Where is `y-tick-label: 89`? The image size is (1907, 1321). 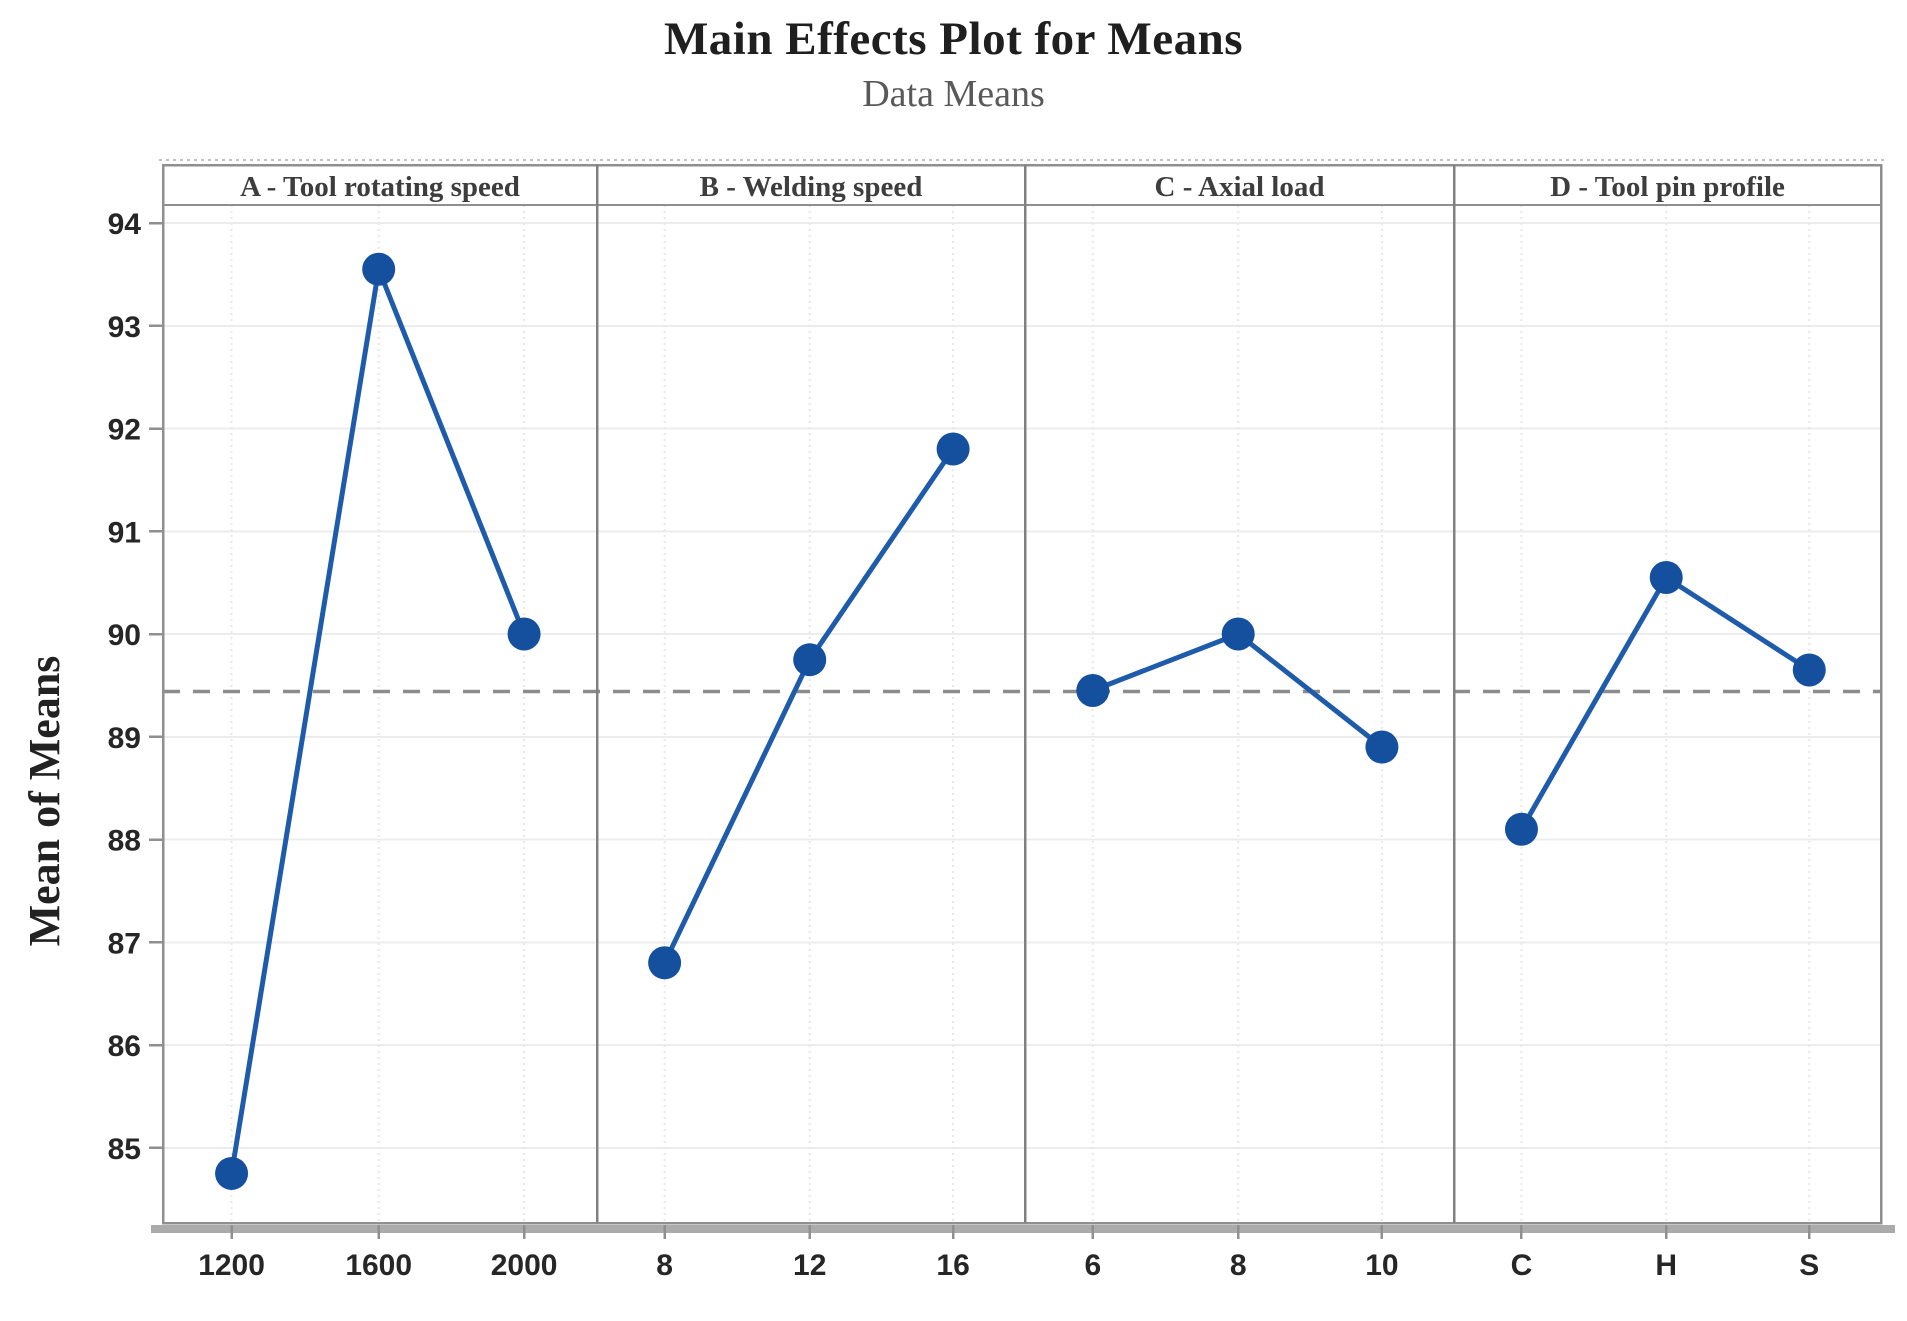 y-tick-label: 89 is located at coordinates (124, 738).